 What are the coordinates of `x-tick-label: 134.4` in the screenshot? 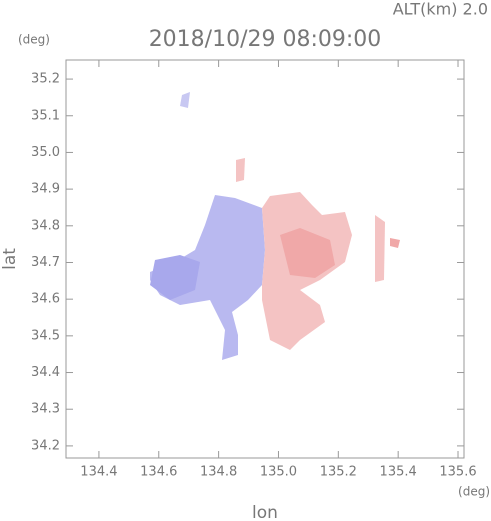 It's located at (98, 472).